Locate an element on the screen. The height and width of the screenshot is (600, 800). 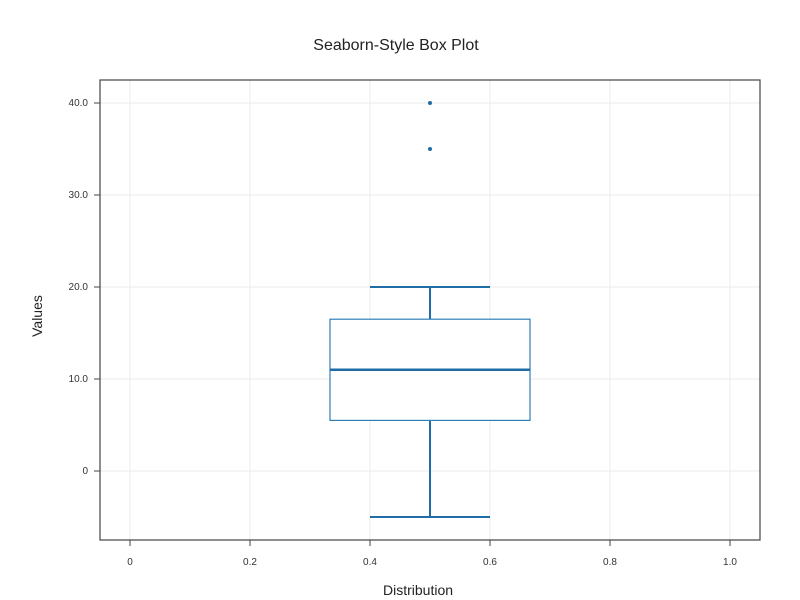
x-tick-label-2: 0.4 is located at coordinates (370, 562).